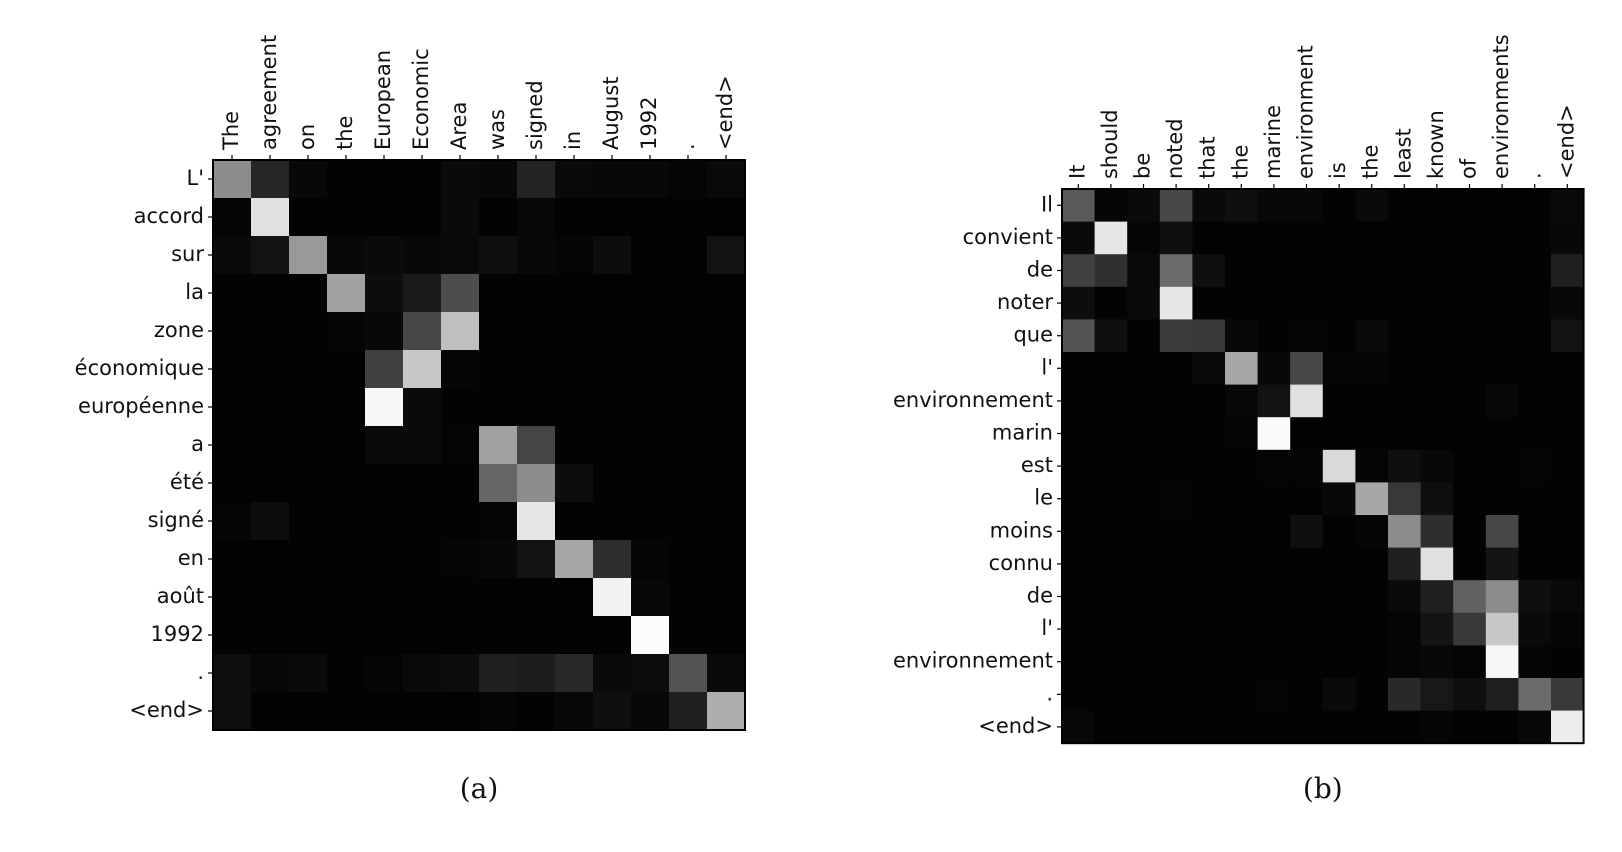 The width and height of the screenshot is (1622, 852). I want to click on x-tick-label: noted, so click(1175, 148).